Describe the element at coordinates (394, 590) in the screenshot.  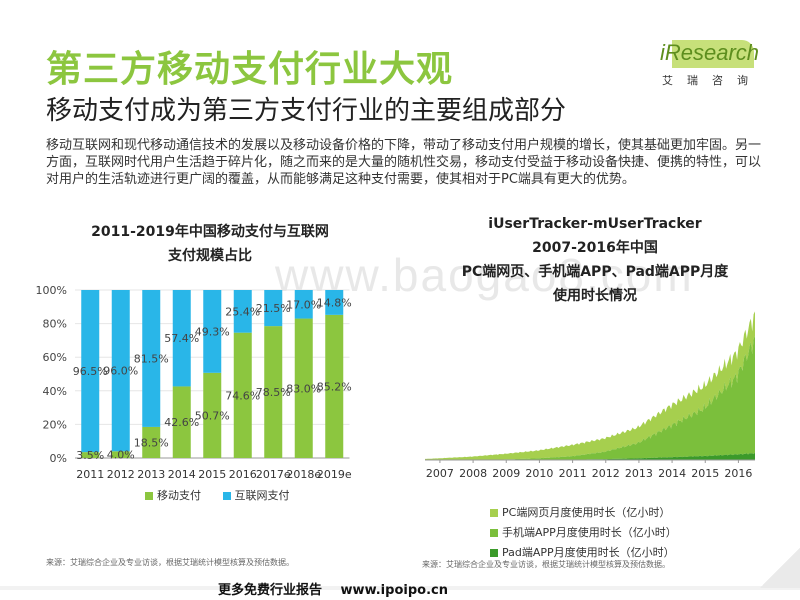
I see `footer-url: www.ipoipo.cn` at that location.